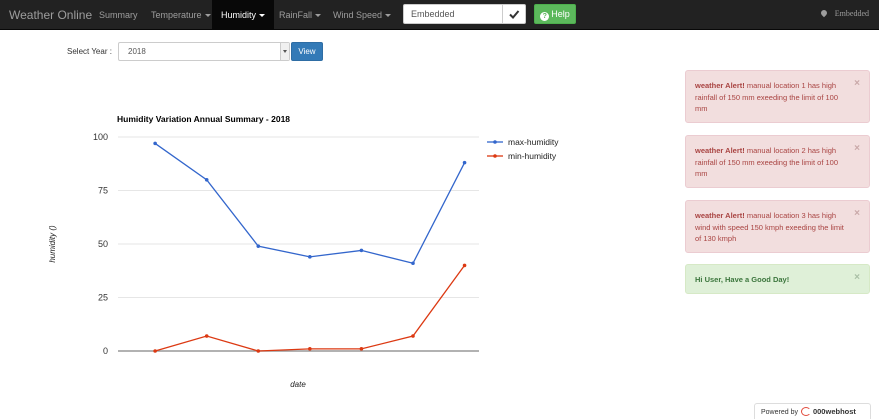  What do you see at coordinates (779, 412) in the screenshot?
I see `powered-by-label: Powered by` at bounding box center [779, 412].